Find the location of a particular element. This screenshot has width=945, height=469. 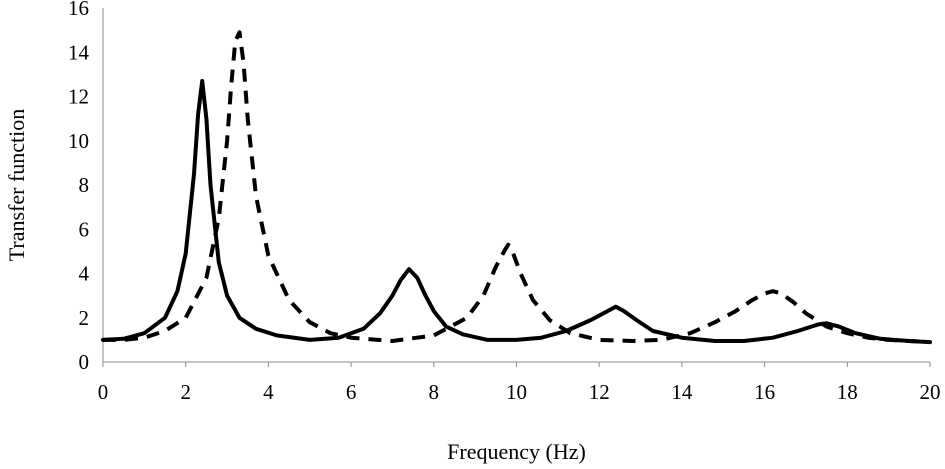

y-tick-label: 0 is located at coordinates (84, 362).